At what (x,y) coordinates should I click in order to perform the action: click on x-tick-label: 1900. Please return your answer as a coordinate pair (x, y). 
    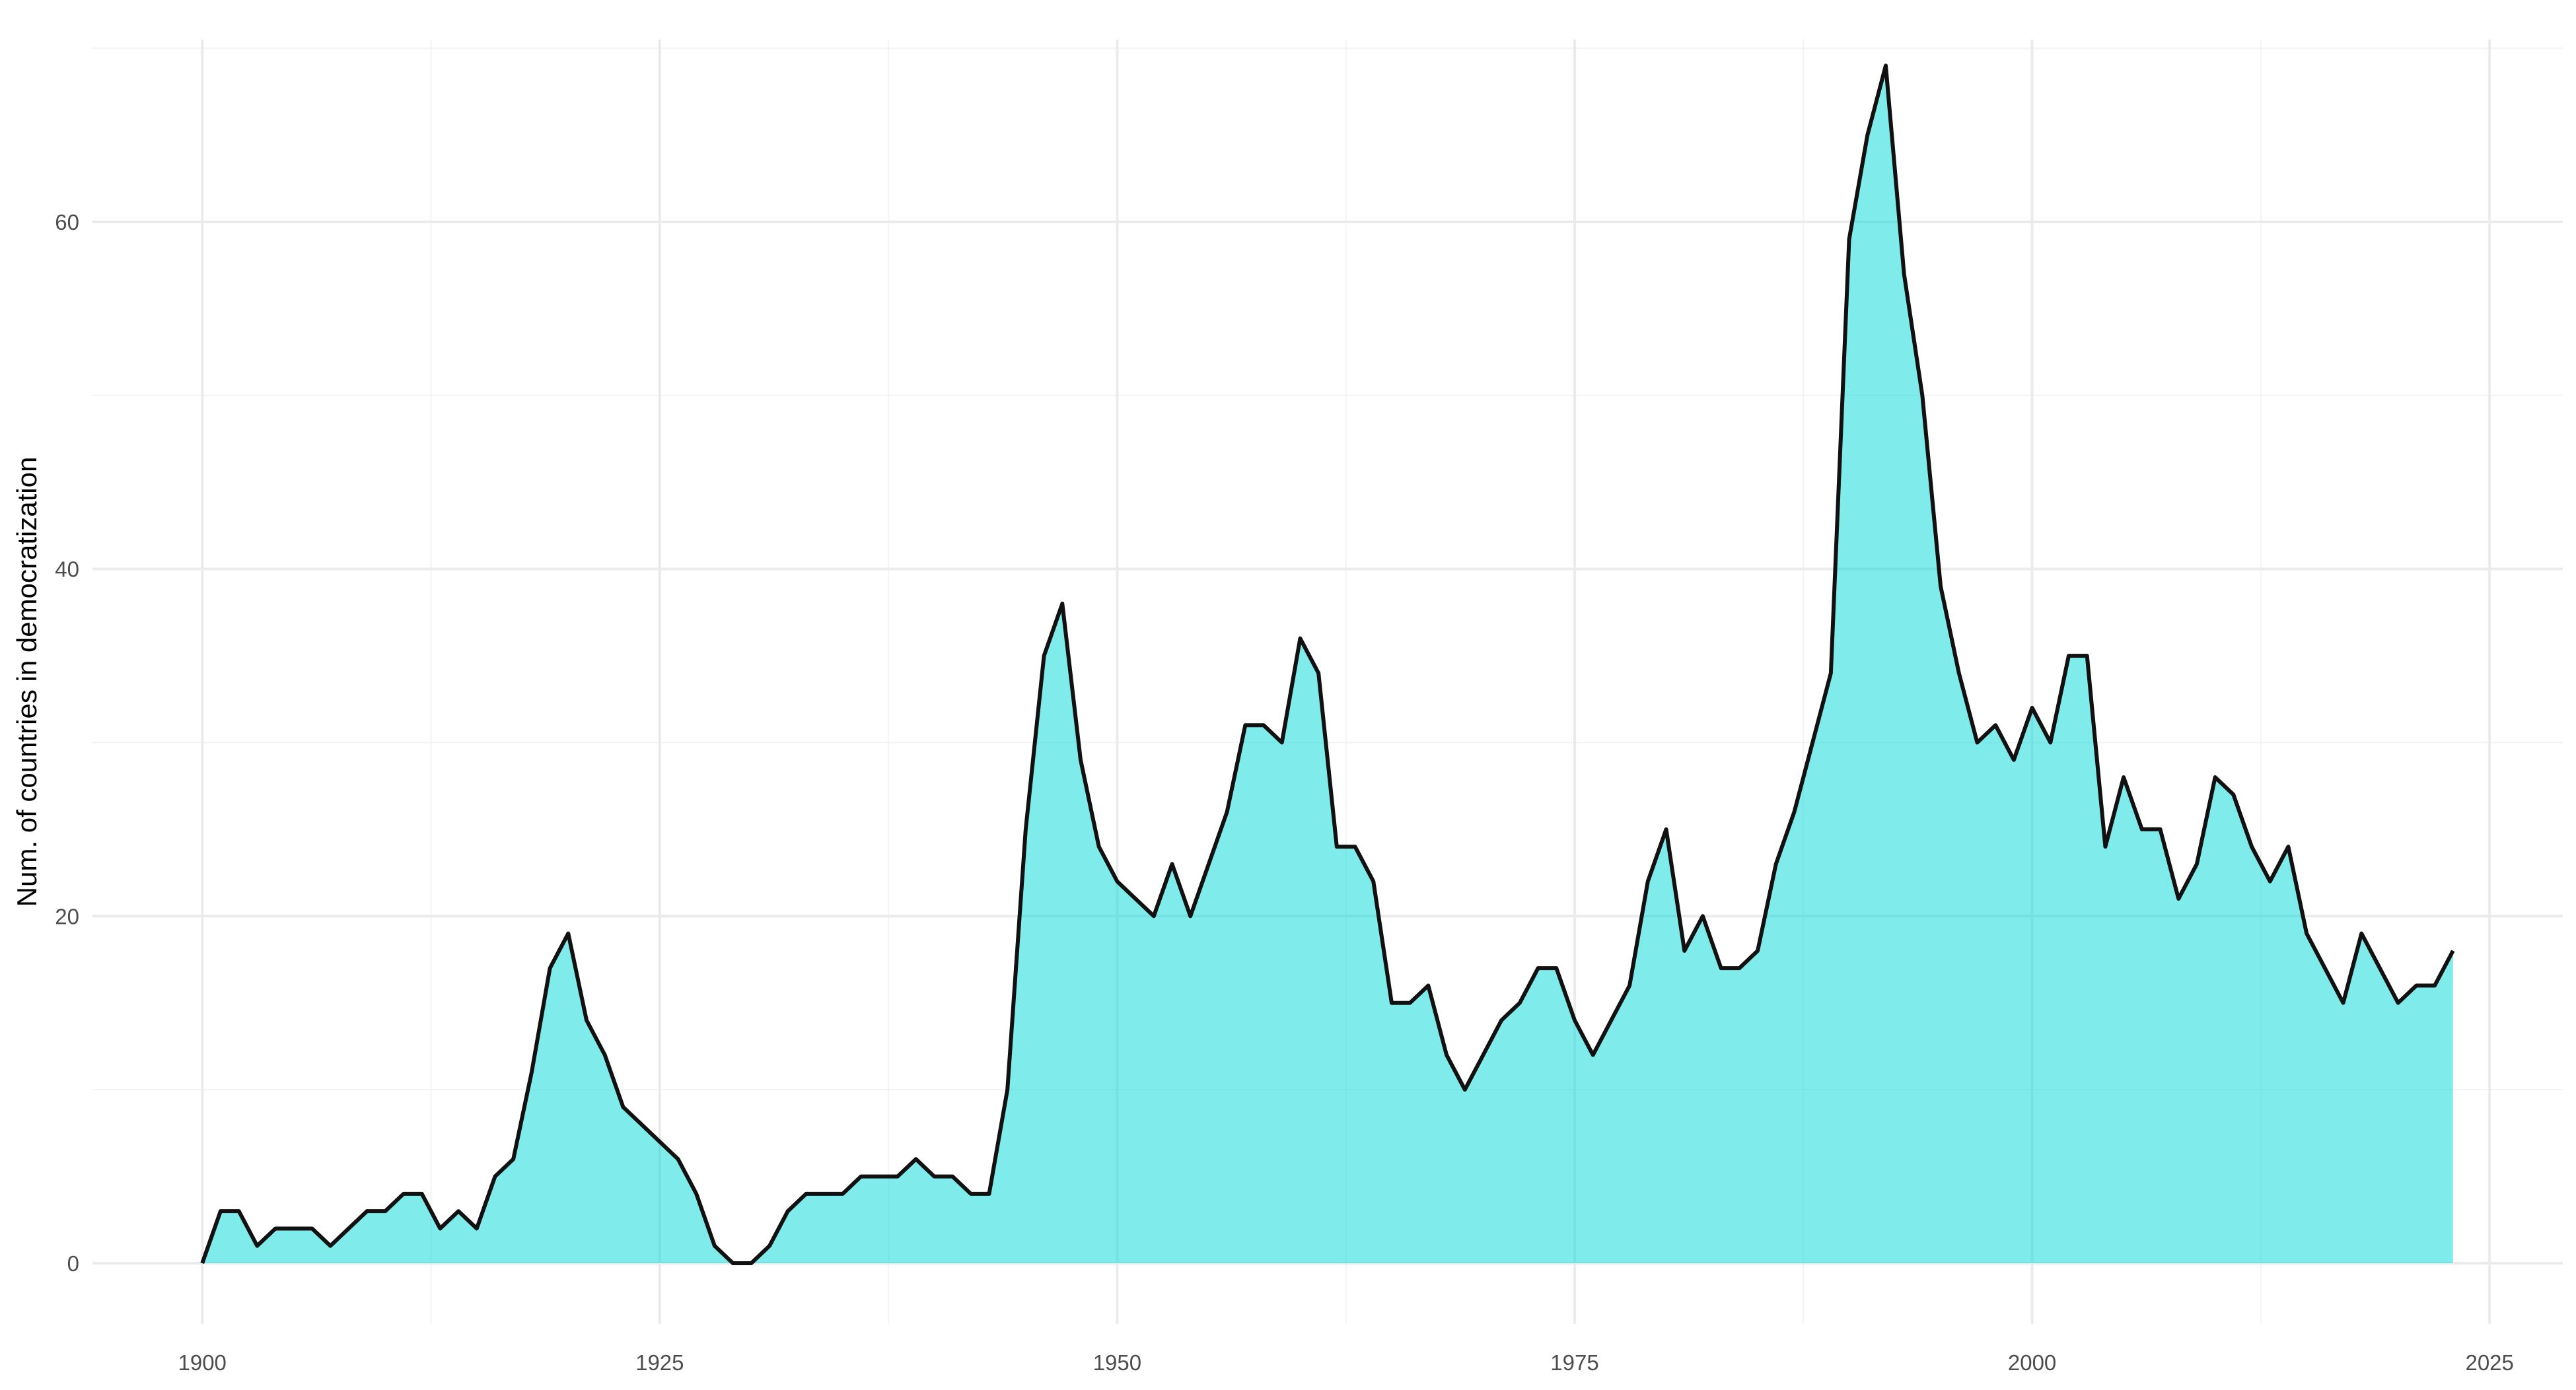
    Looking at the image, I should click on (203, 1362).